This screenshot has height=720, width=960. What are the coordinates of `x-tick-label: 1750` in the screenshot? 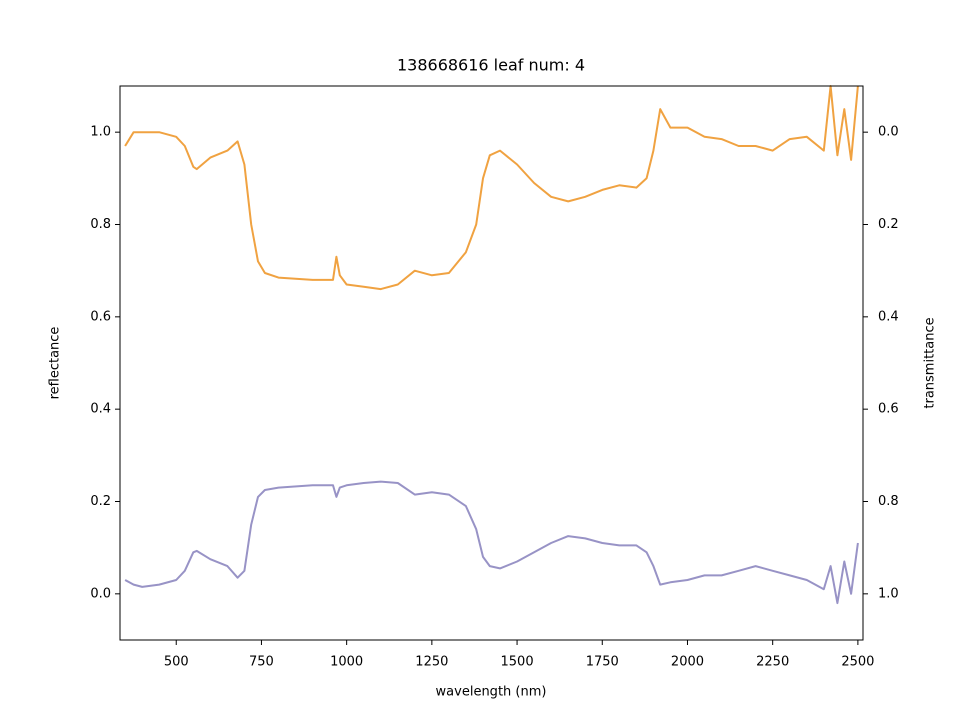 It's located at (602, 662).